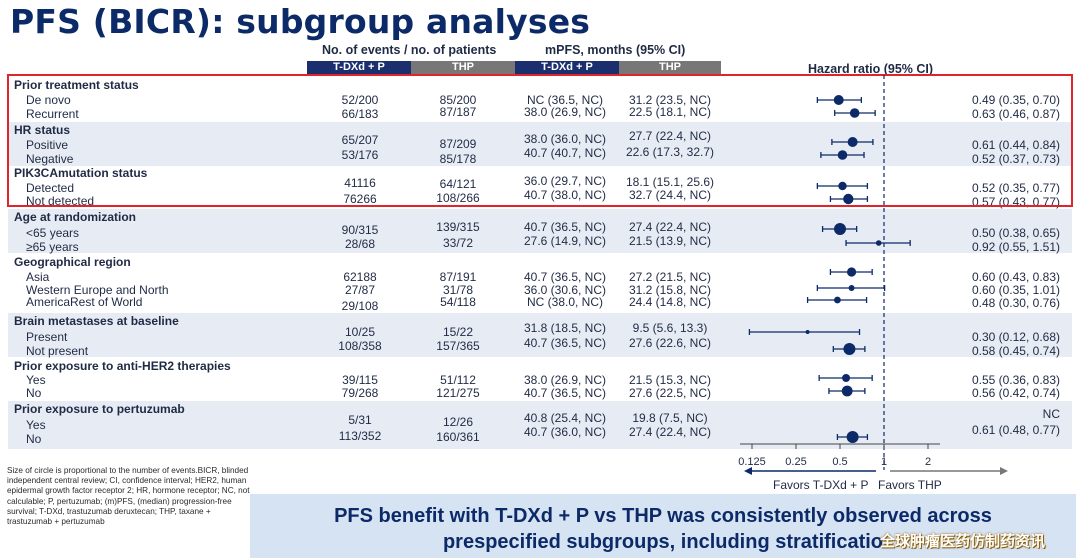  I want to click on events-tdxd: 76266, so click(360, 199).